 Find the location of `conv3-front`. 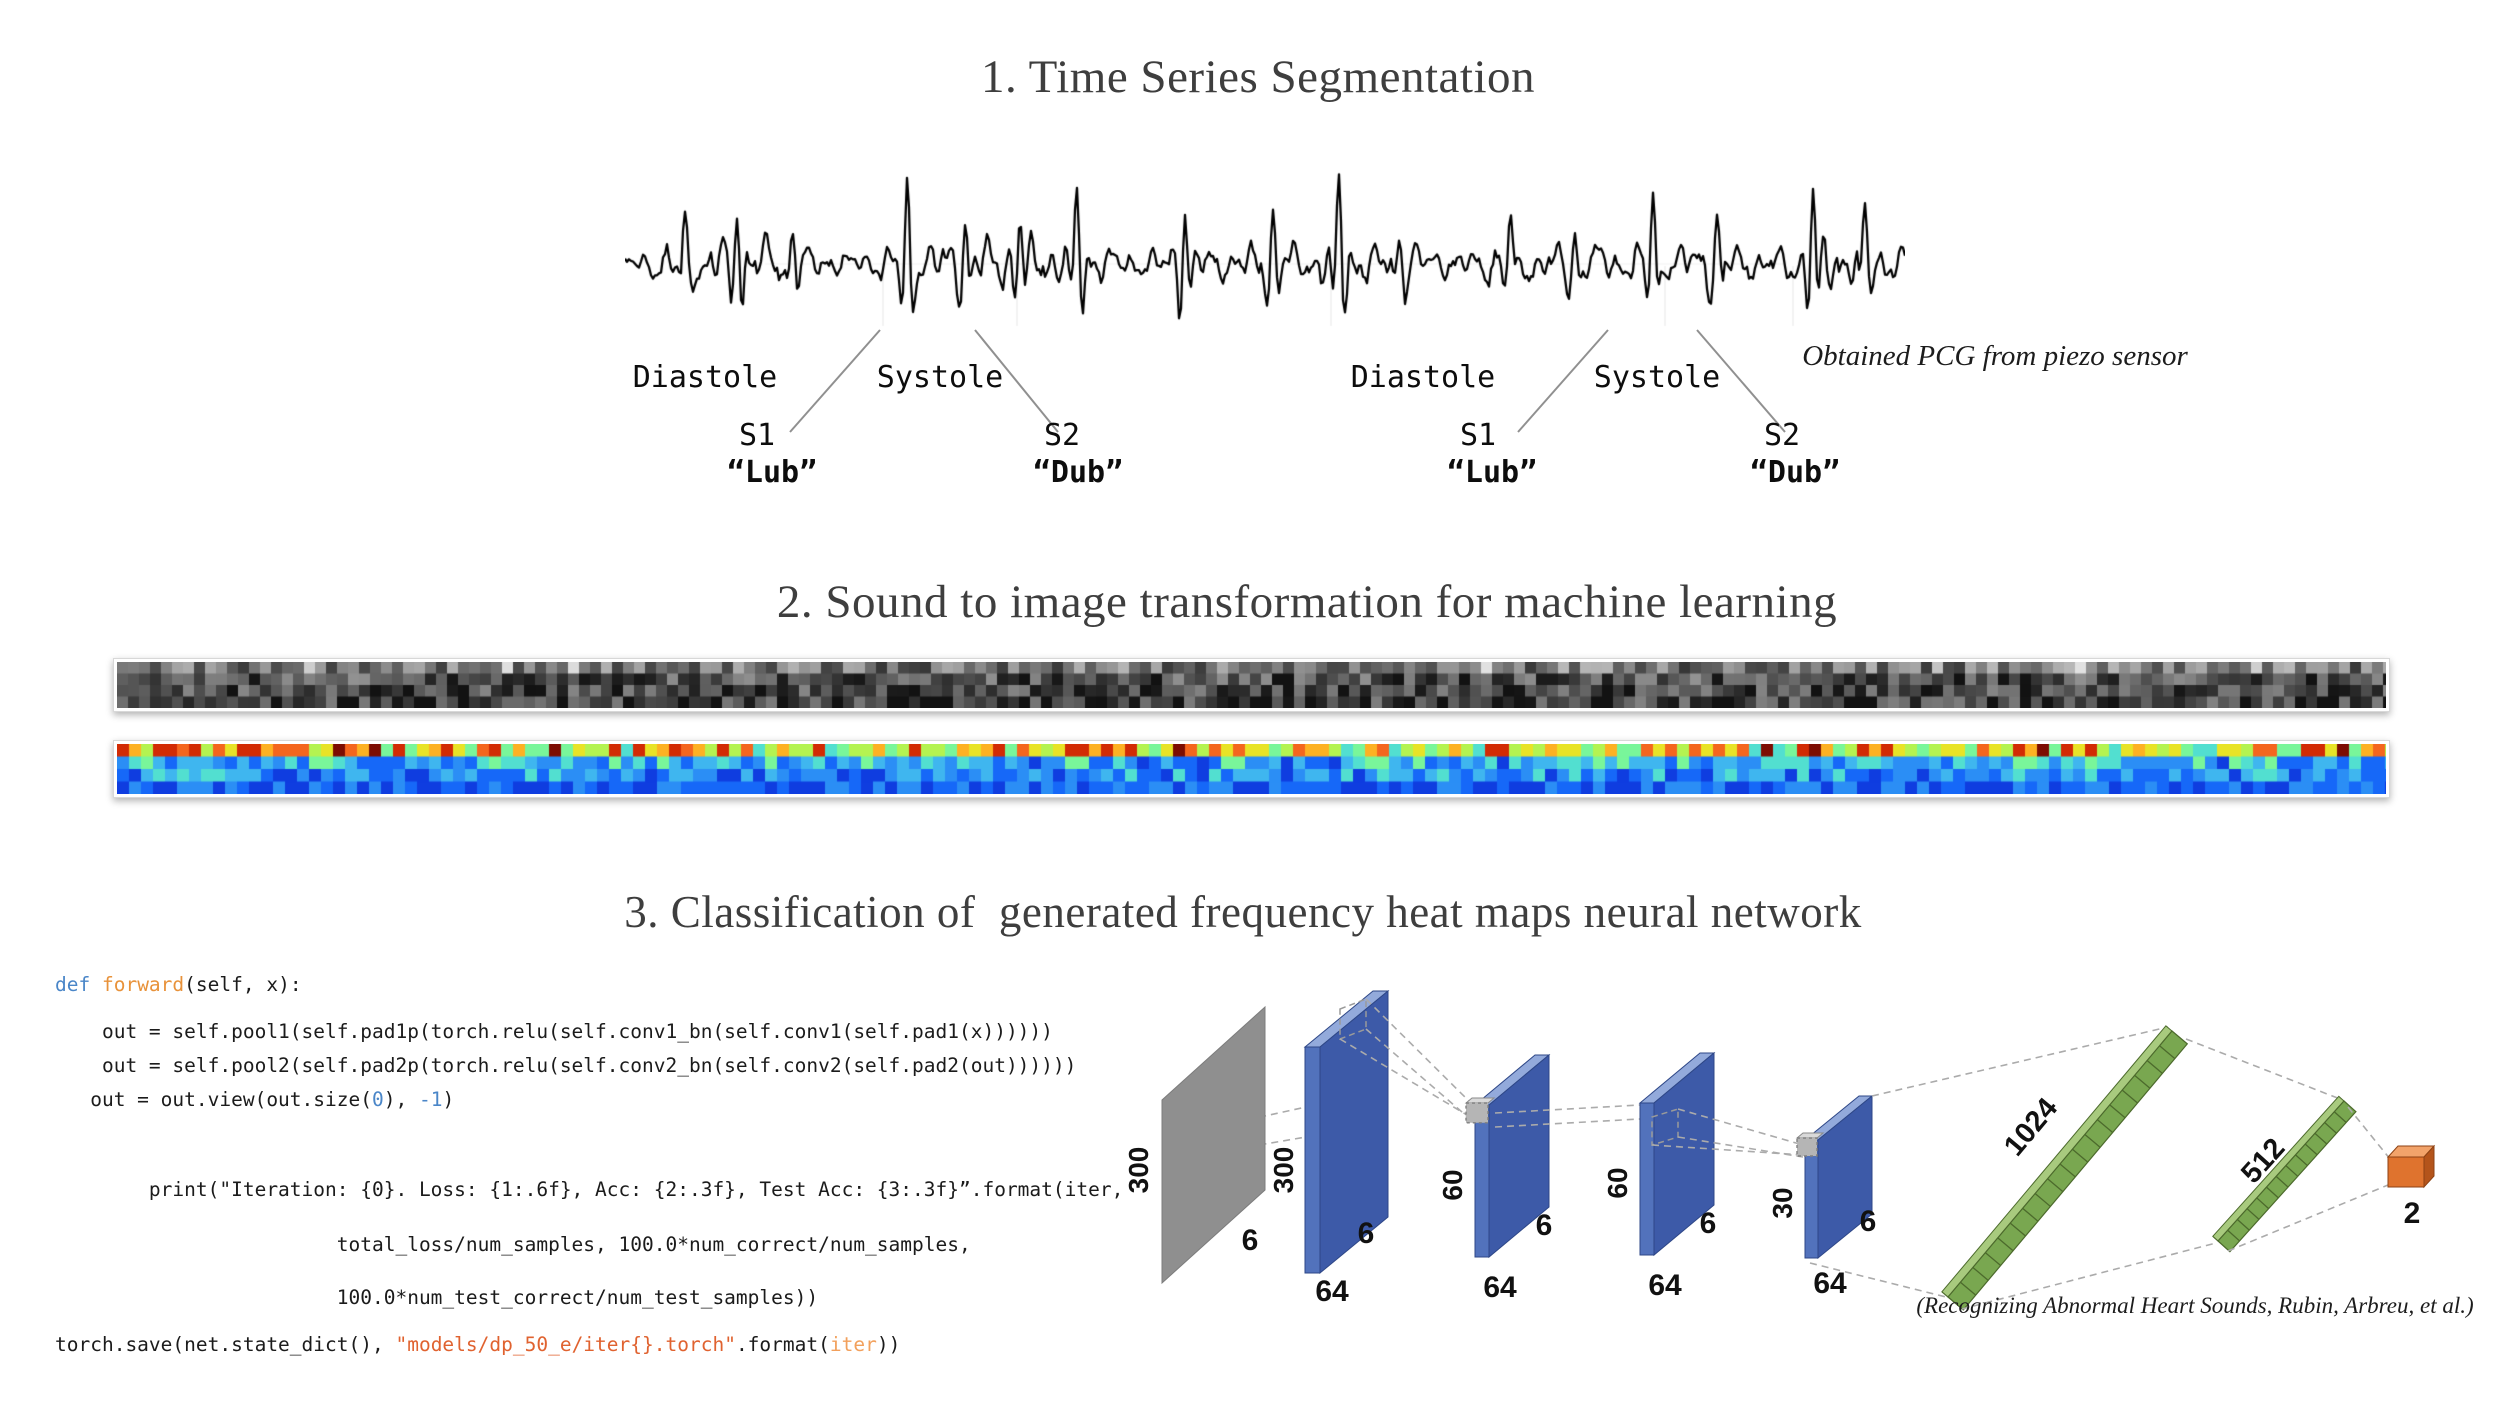

conv3-front is located at coordinates (1647, 1179).